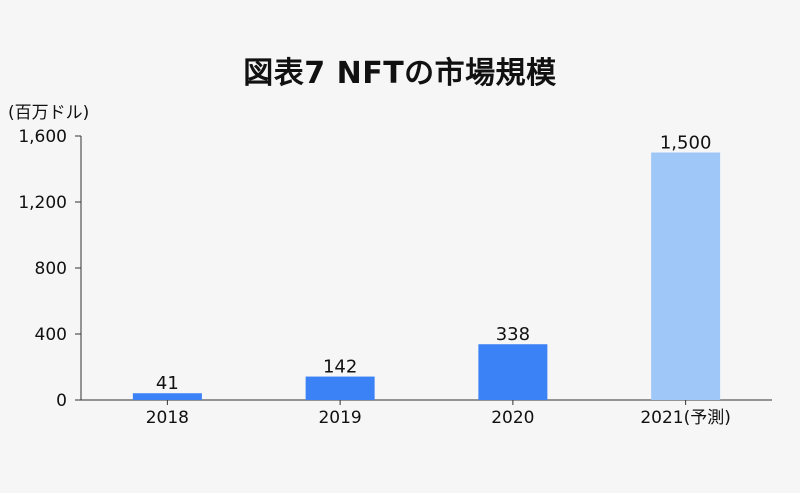 Image resolution: width=800 pixels, height=493 pixels. I want to click on x-tick-label: 2021(予測), so click(685, 418).